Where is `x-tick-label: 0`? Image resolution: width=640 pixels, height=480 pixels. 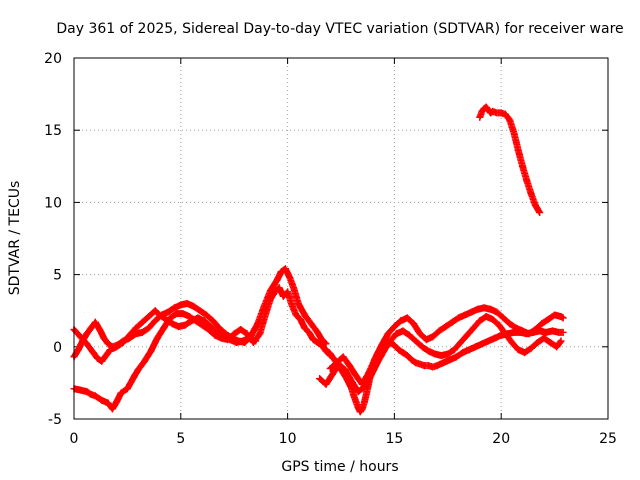 x-tick-label: 0 is located at coordinates (74, 439).